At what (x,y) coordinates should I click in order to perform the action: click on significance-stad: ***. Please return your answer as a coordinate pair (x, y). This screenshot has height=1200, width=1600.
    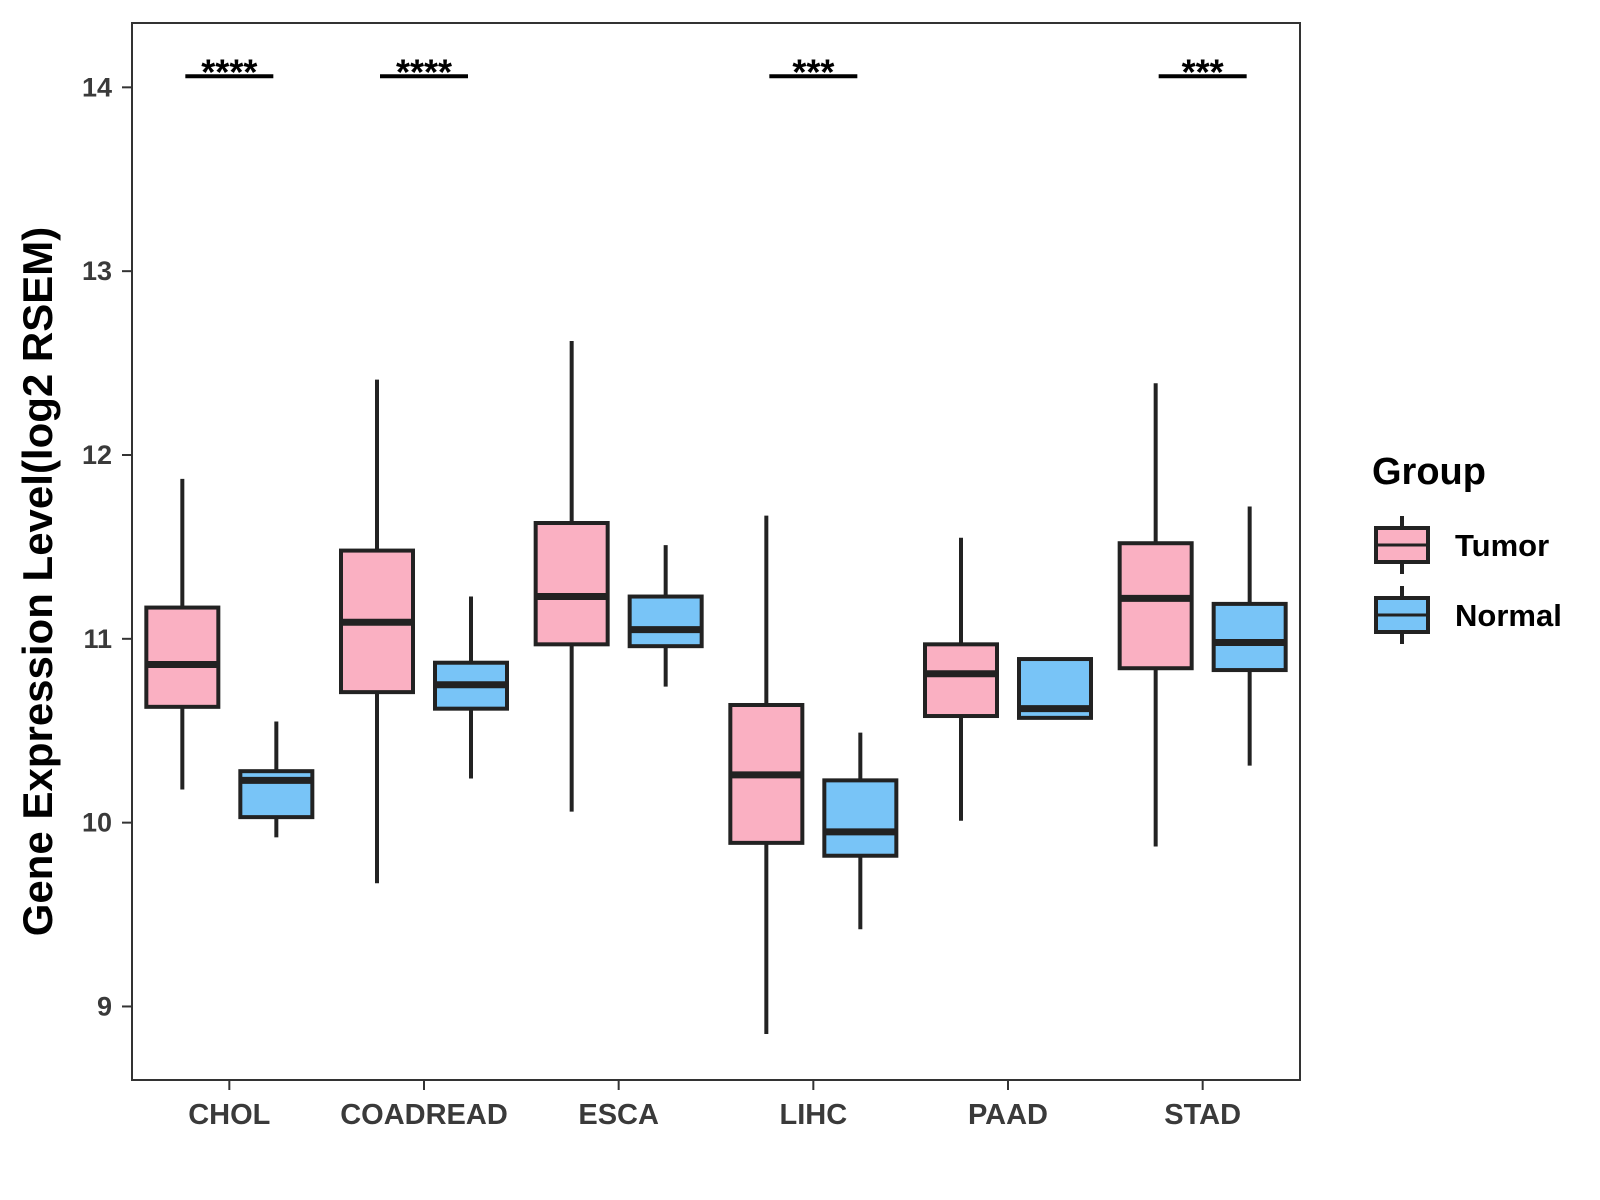
    Looking at the image, I should click on (1202, 71).